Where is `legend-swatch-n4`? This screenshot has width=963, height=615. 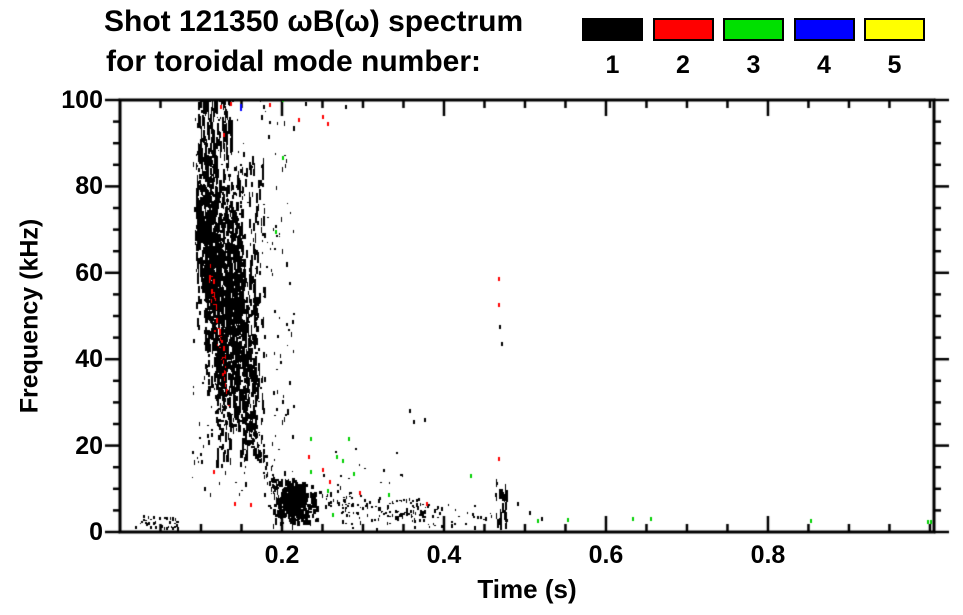
legend-swatch-n4 is located at coordinates (824, 29).